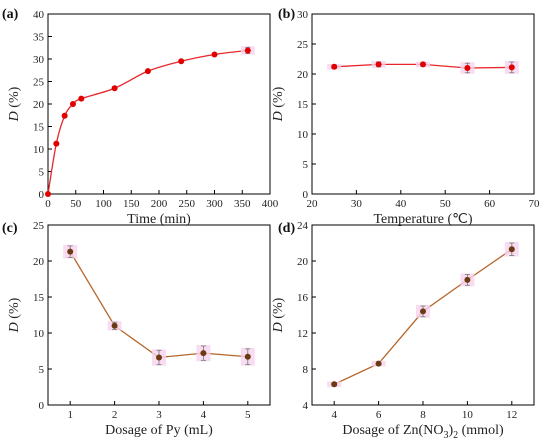  Describe the element at coordinates (39, 262) in the screenshot. I see `y-tick-label-c-4: 20` at that location.